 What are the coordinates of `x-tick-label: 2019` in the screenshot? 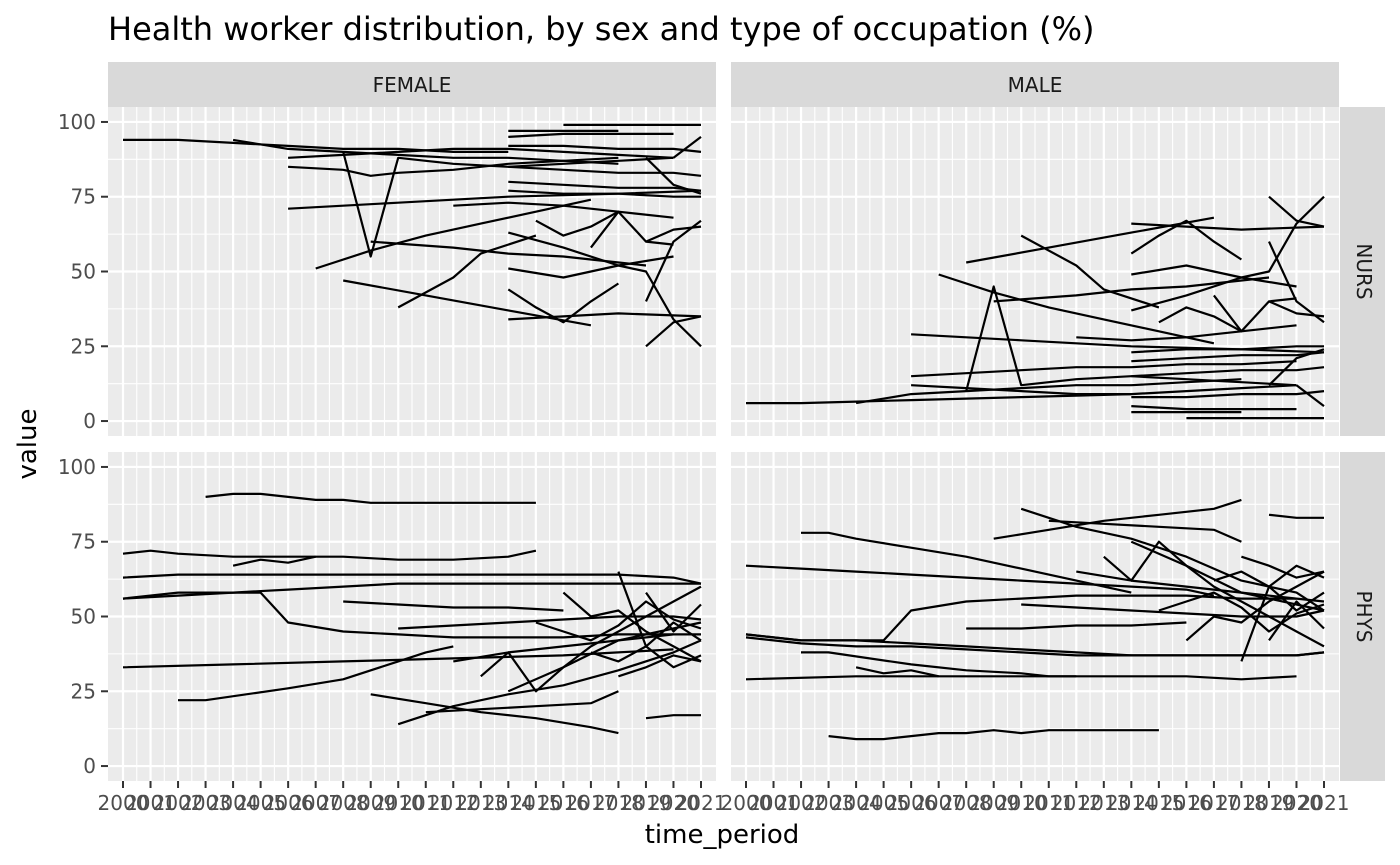 It's located at (645, 803).